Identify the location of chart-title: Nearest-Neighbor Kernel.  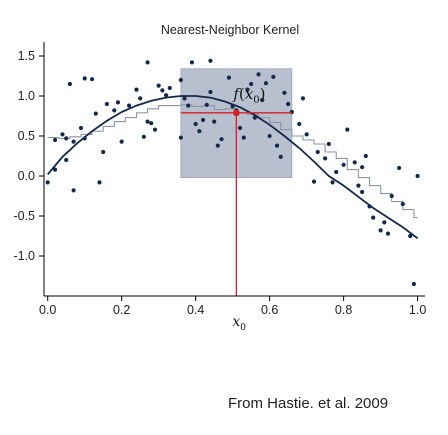
(230, 30).